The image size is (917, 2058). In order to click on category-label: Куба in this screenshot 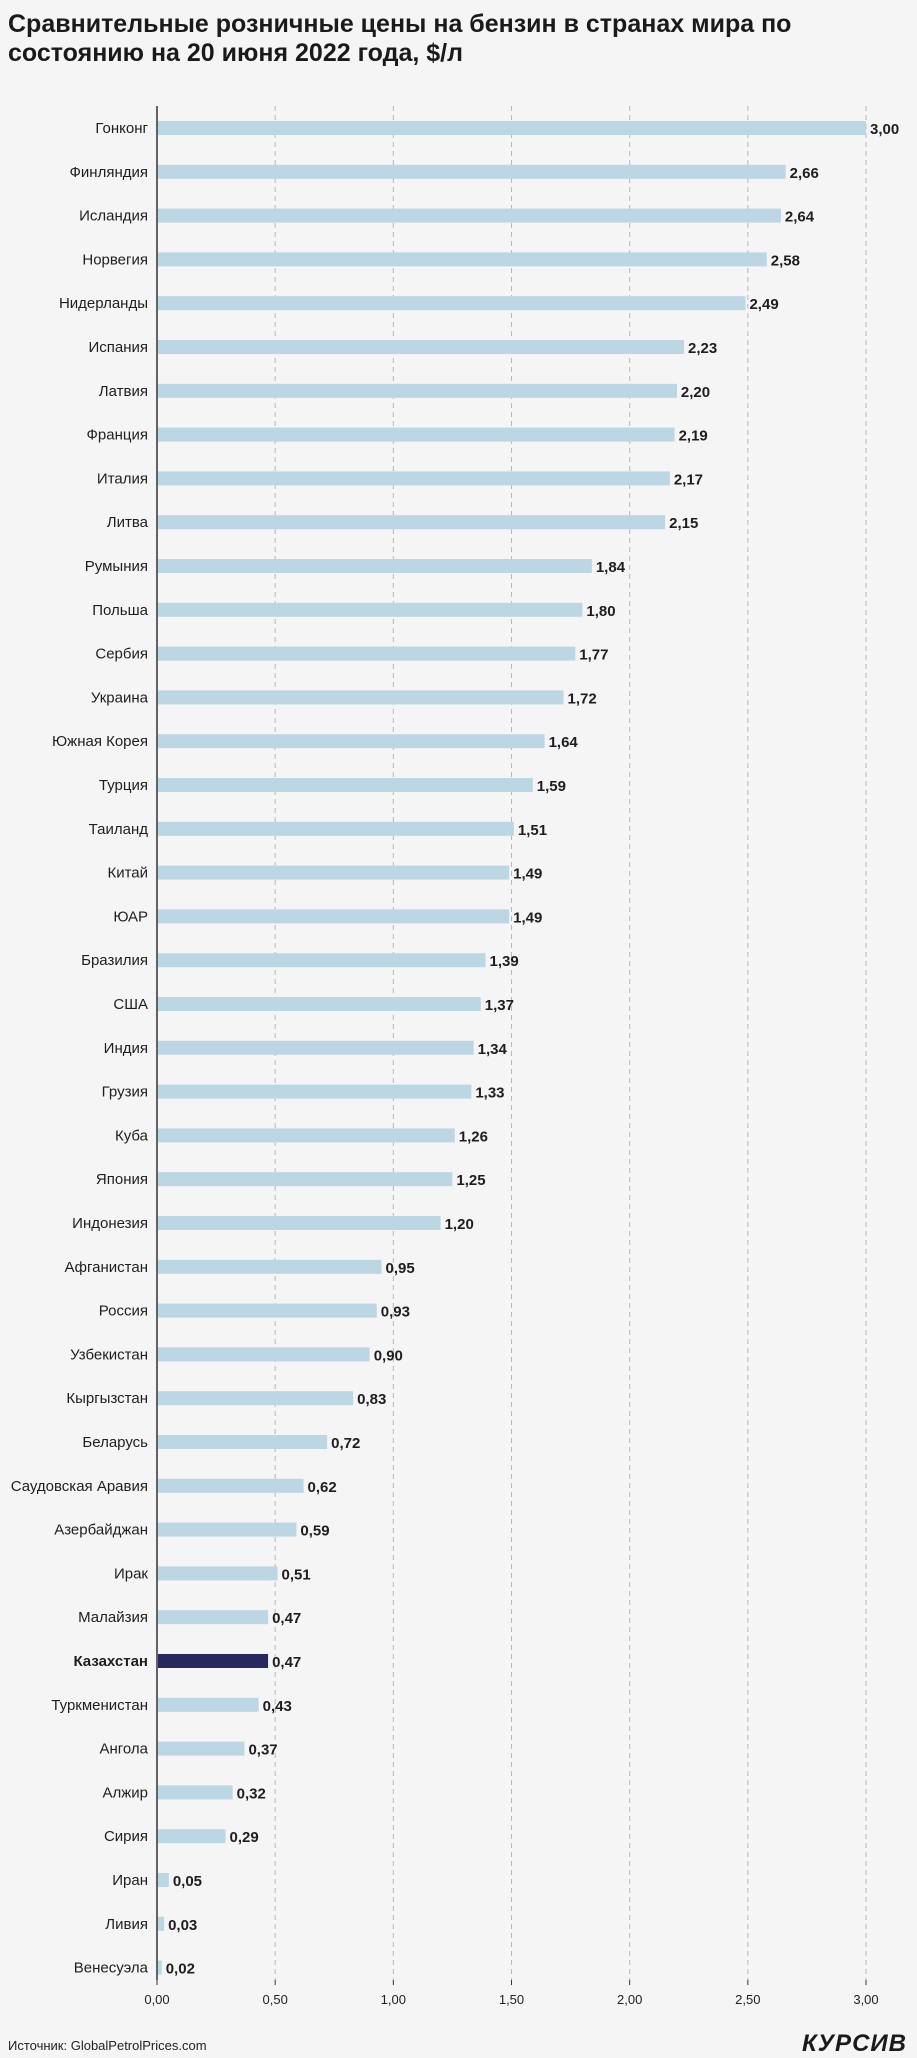, I will do `click(132, 1135)`.